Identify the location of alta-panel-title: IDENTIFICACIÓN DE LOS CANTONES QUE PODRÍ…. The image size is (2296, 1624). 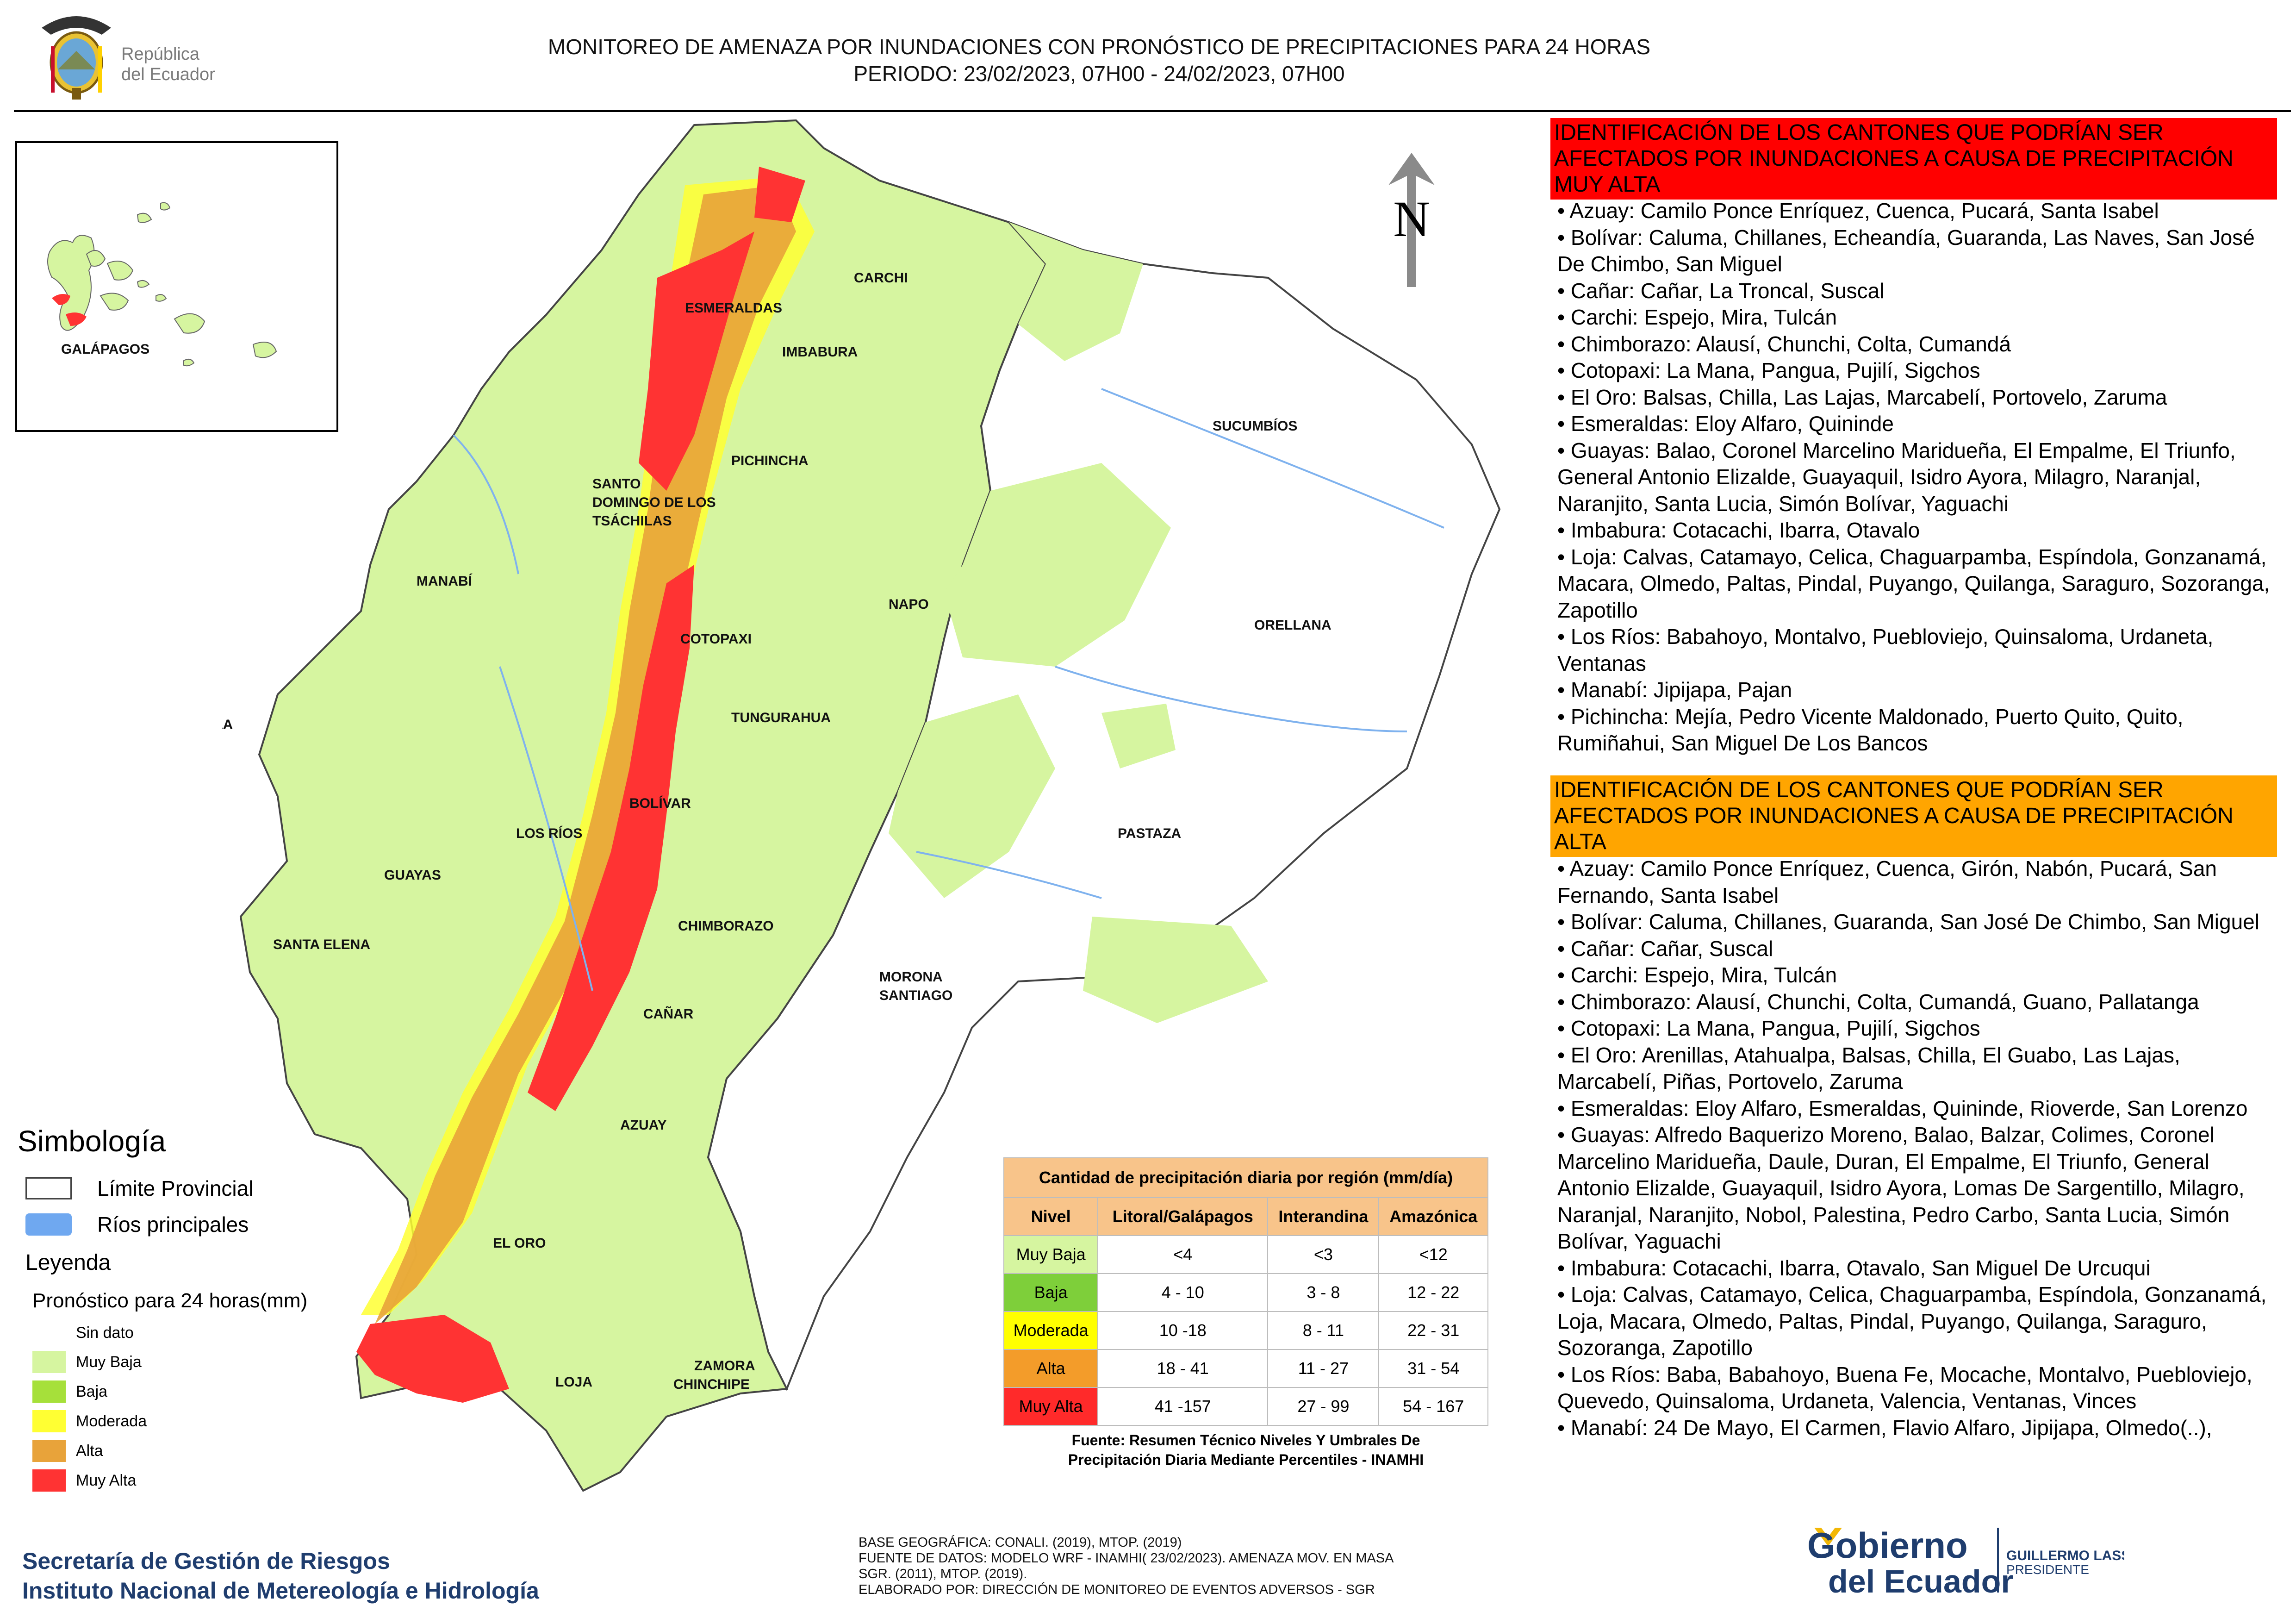
(1913, 816).